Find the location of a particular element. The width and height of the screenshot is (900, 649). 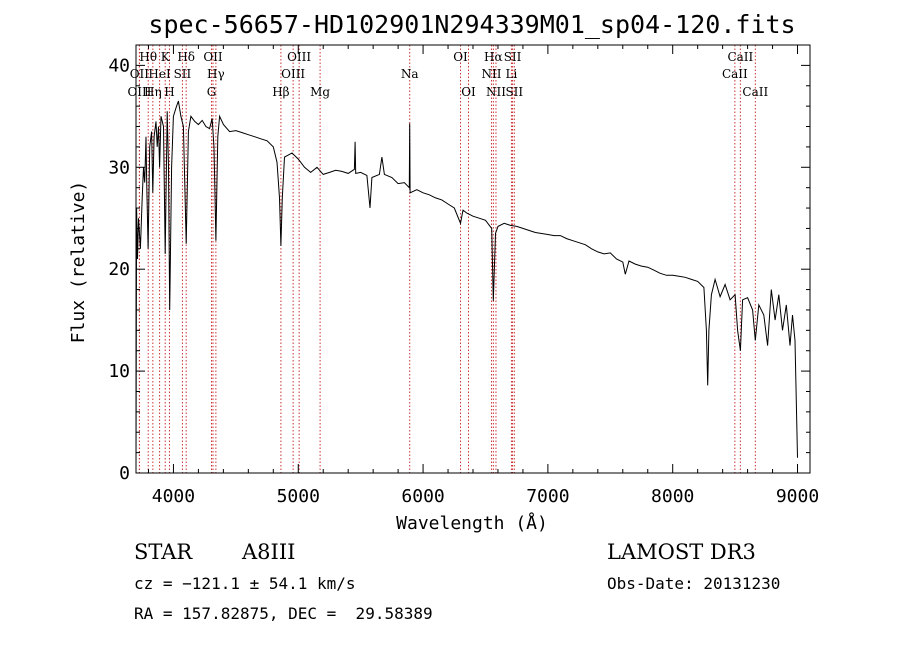

x-axis-label: Wavelength (Å) is located at coordinates (472, 523).